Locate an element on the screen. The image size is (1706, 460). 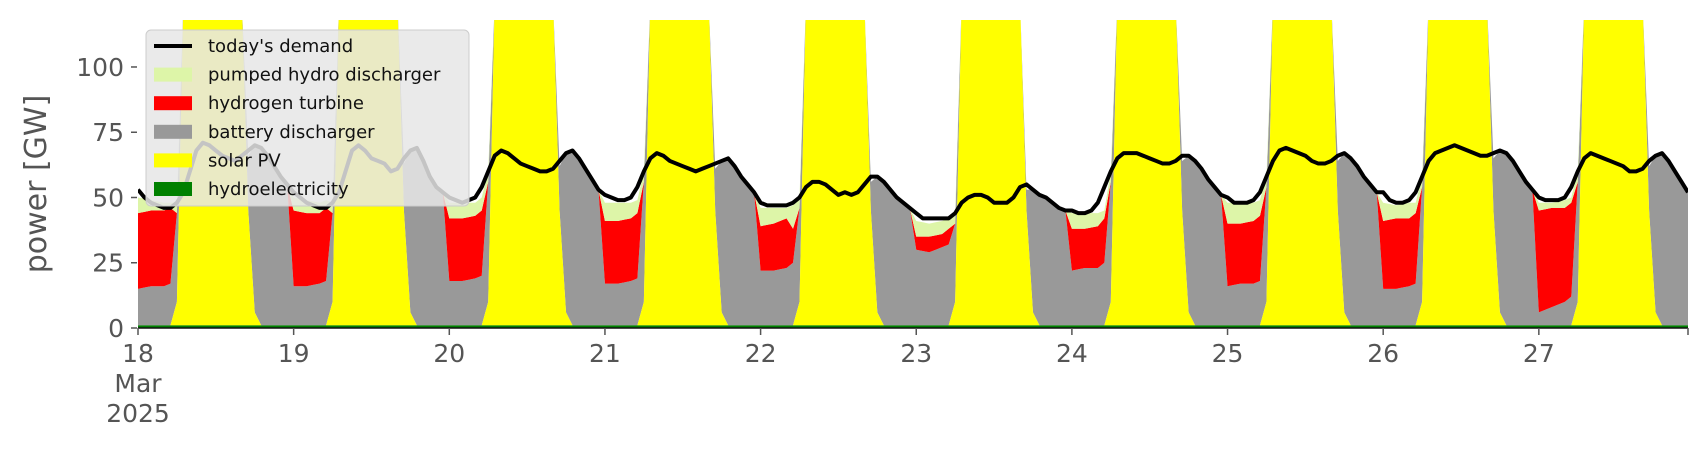
x-tick-label: 19 is located at coordinates (294, 353).